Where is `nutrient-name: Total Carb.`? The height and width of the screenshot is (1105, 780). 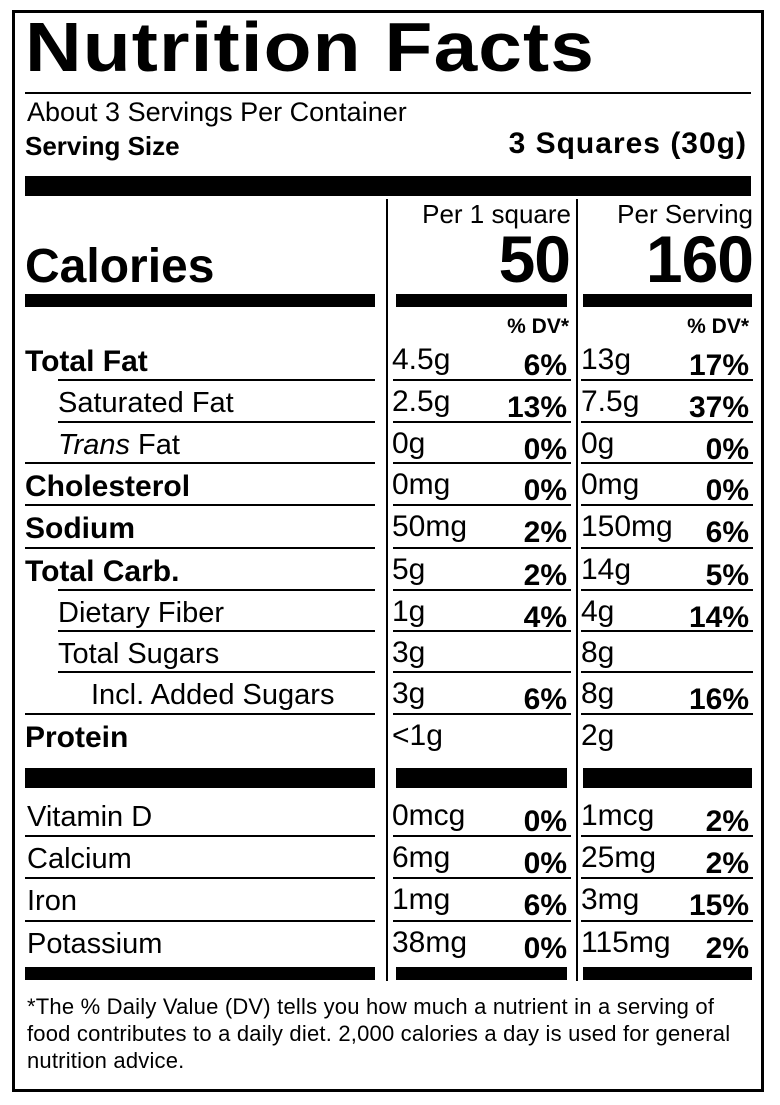
nutrient-name: Total Carb. is located at coordinates (102, 571).